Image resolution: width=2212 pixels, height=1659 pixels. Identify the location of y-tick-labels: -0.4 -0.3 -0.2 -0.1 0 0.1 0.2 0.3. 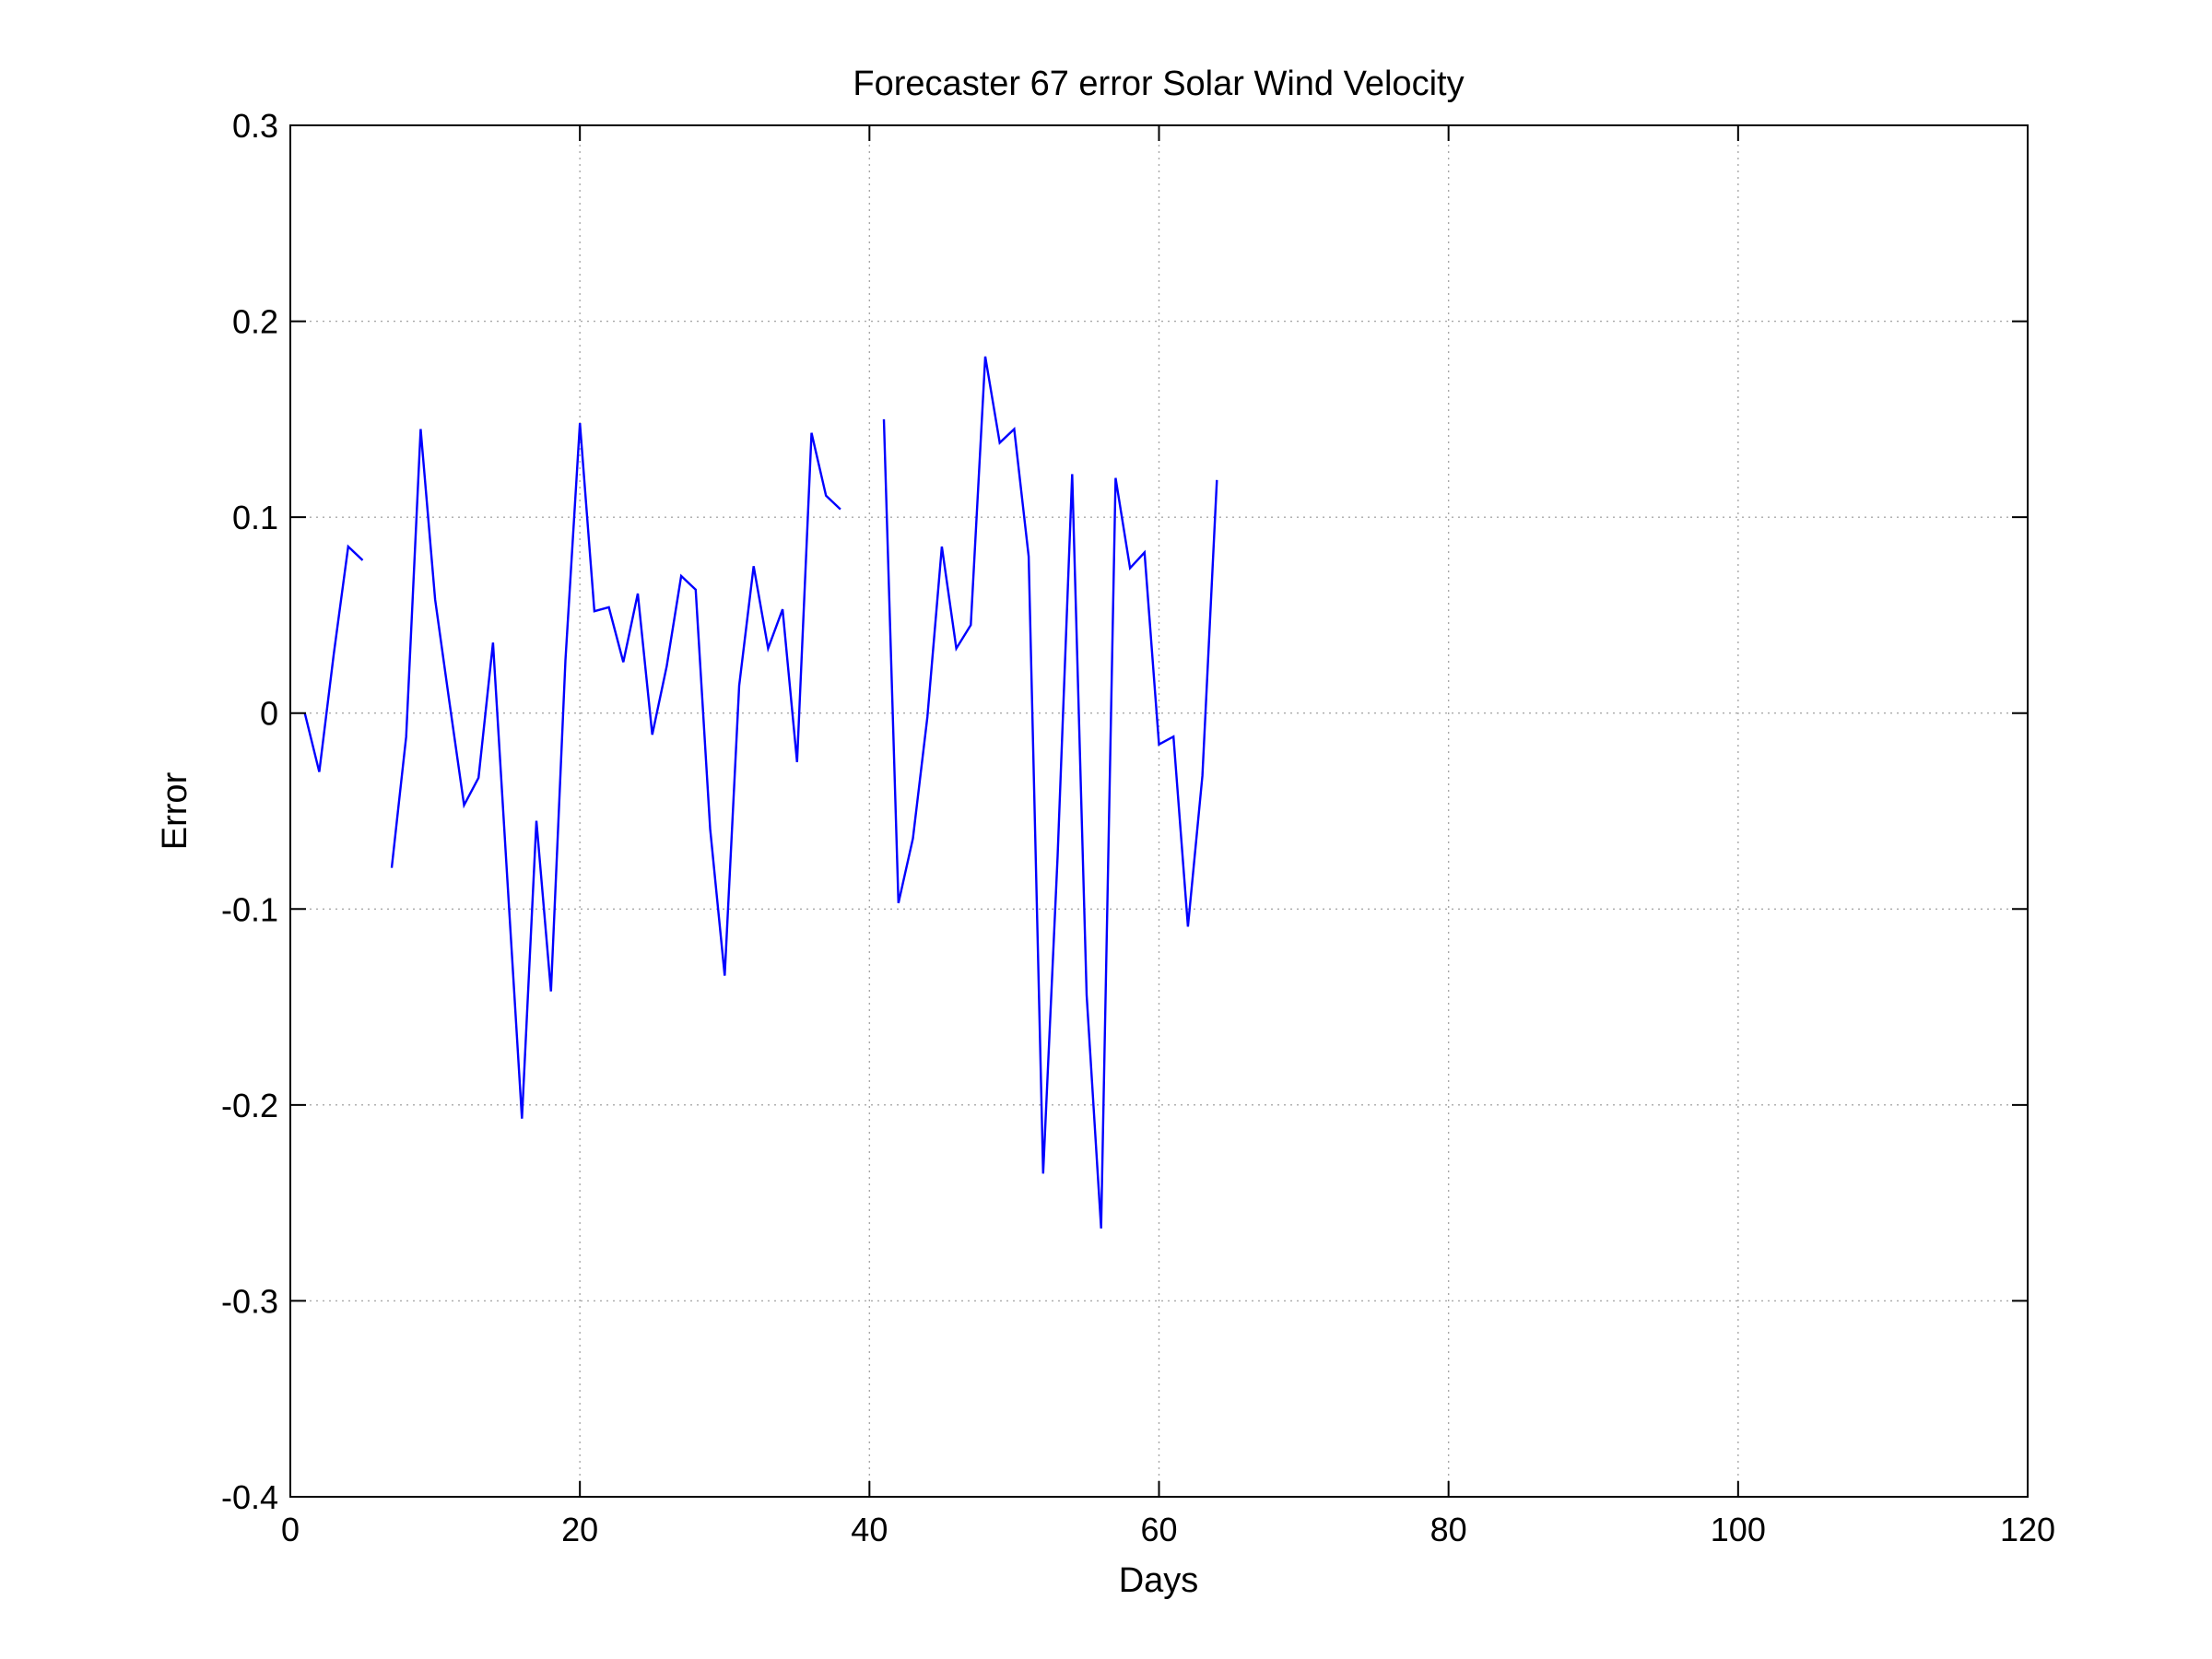
(249, 811).